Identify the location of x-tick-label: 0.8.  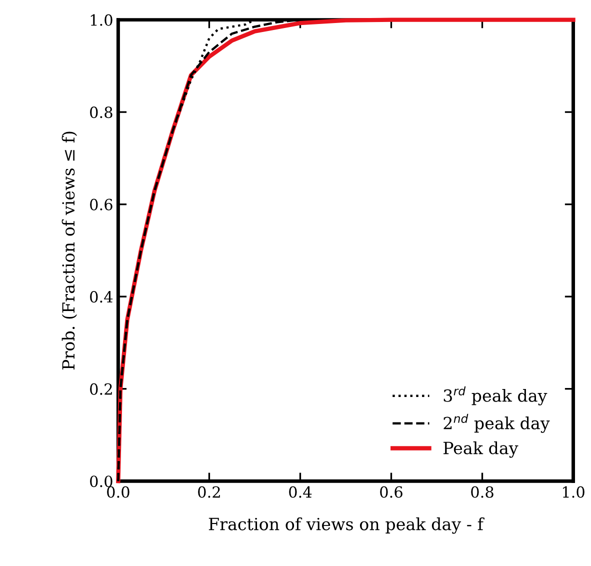
(482, 492).